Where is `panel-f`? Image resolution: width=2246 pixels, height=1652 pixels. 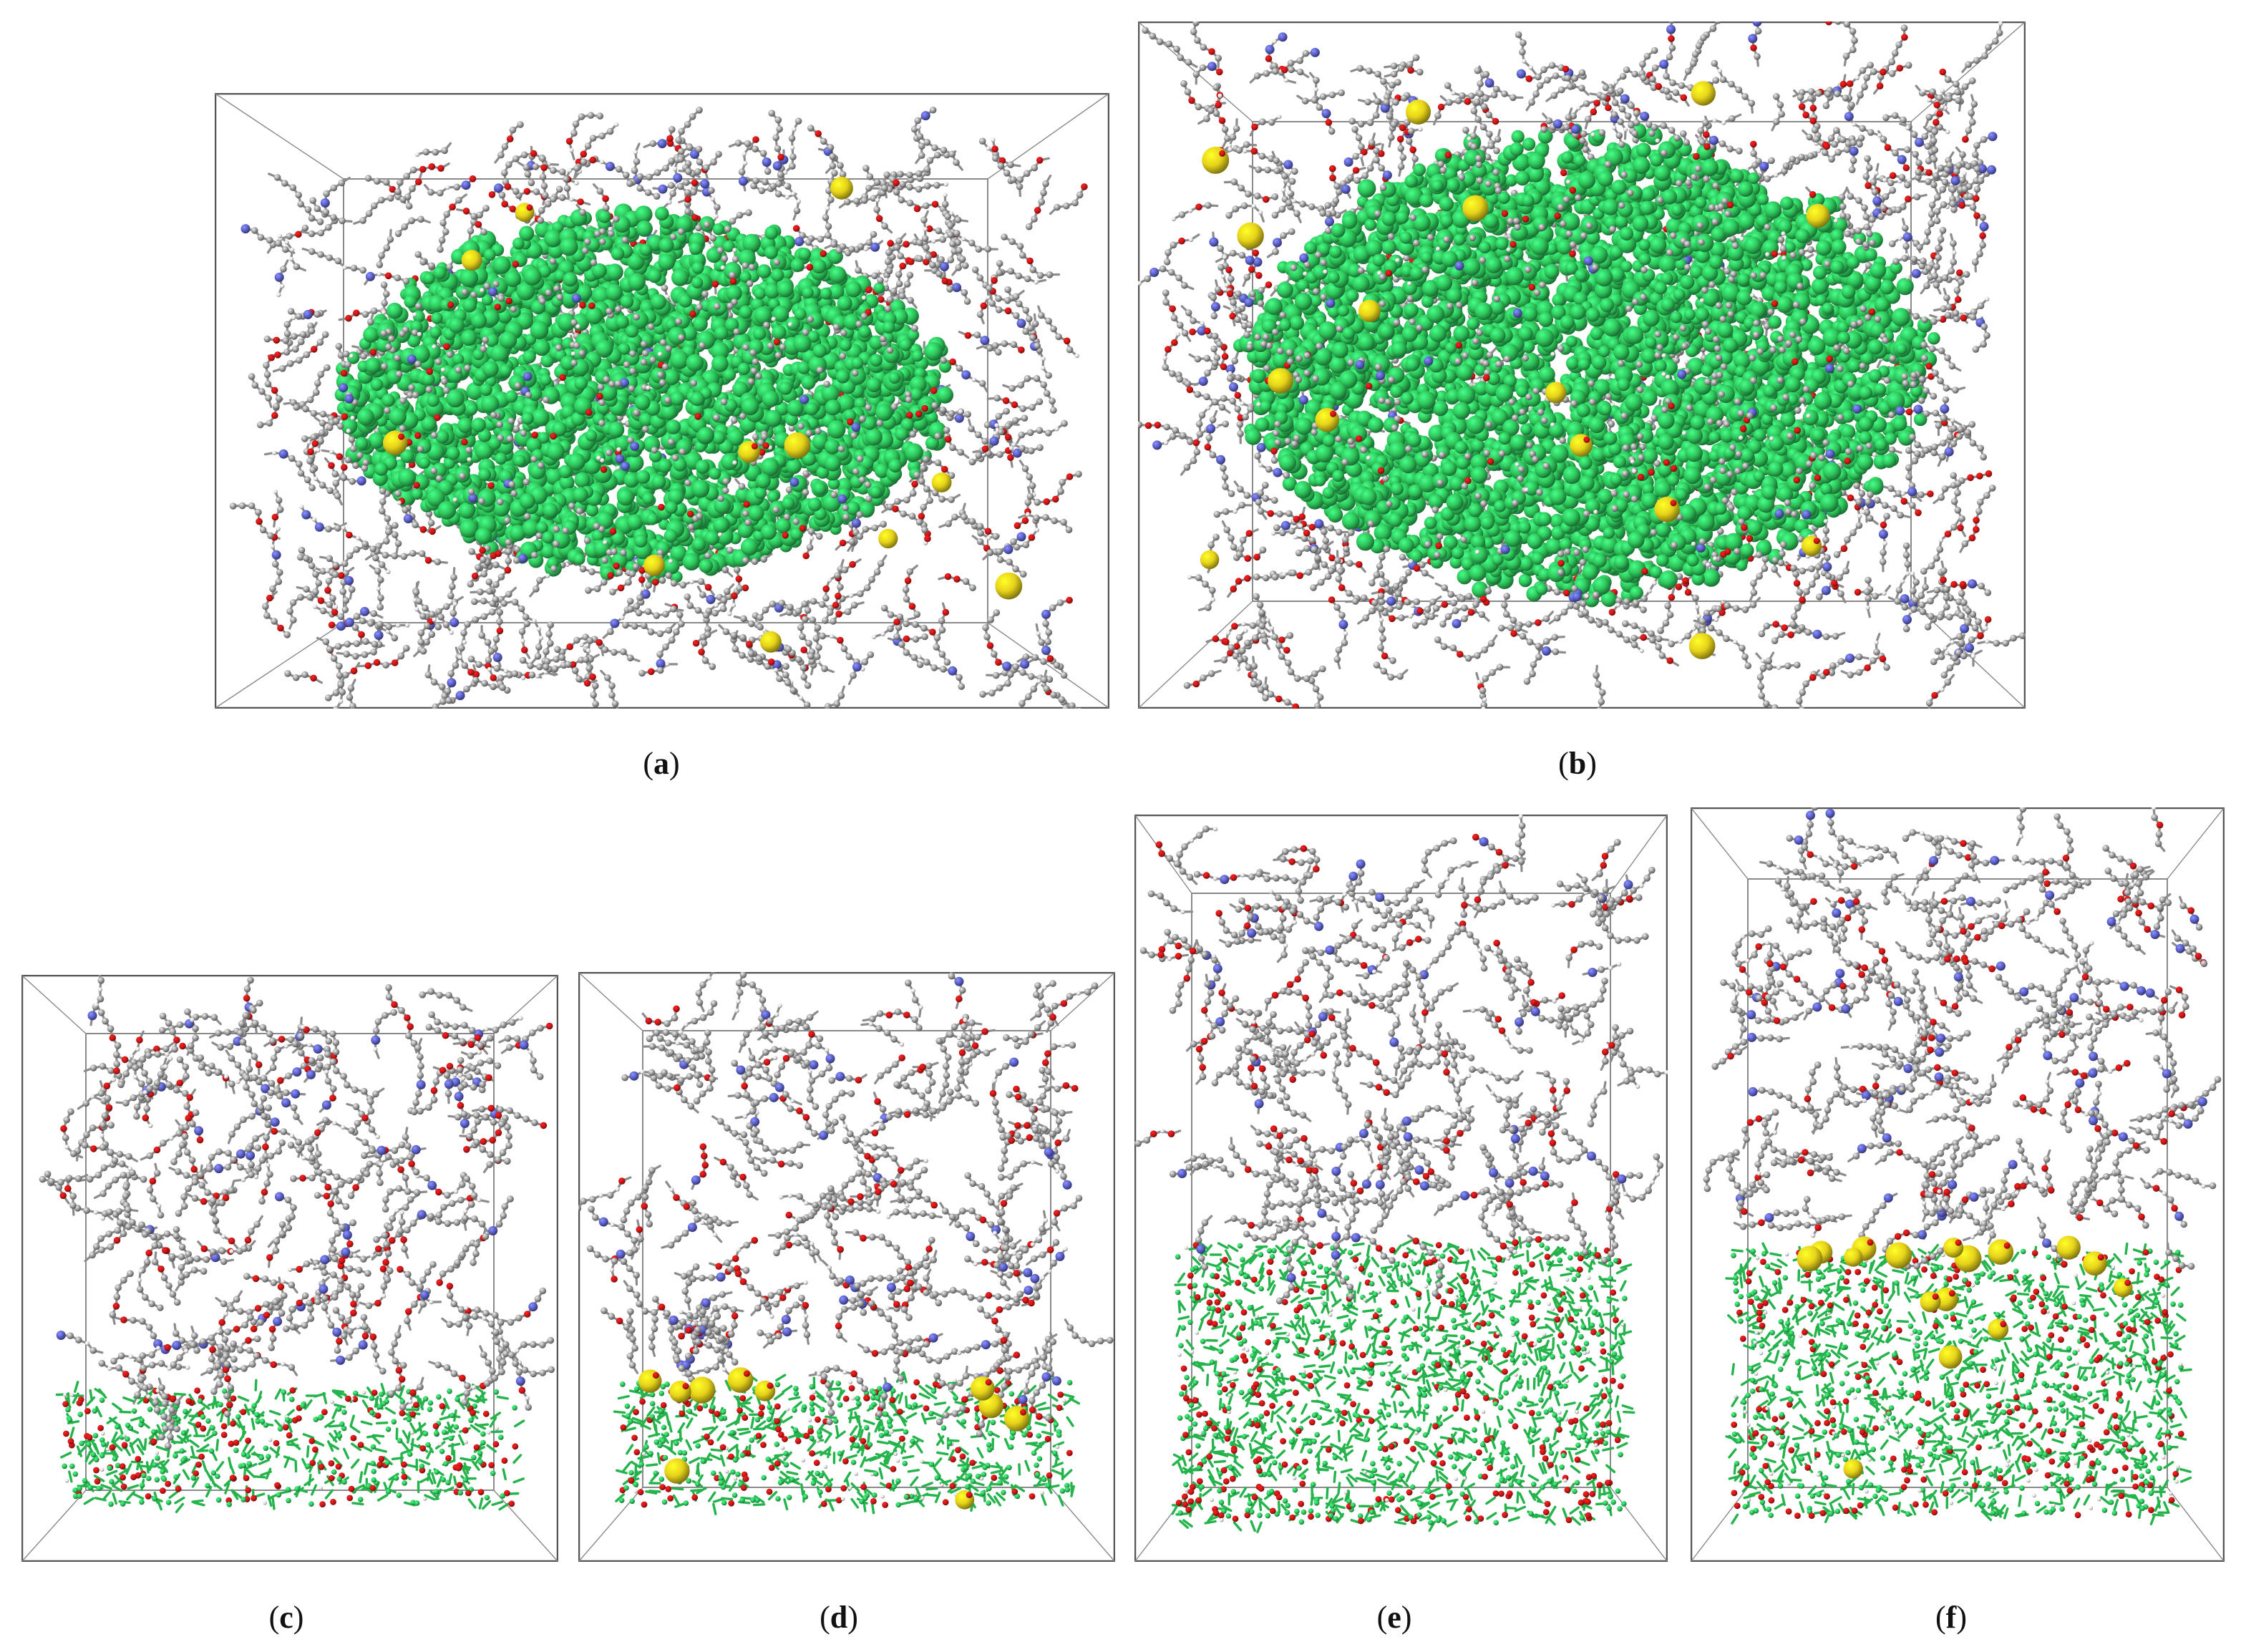
panel-f is located at coordinates (1958, 1184).